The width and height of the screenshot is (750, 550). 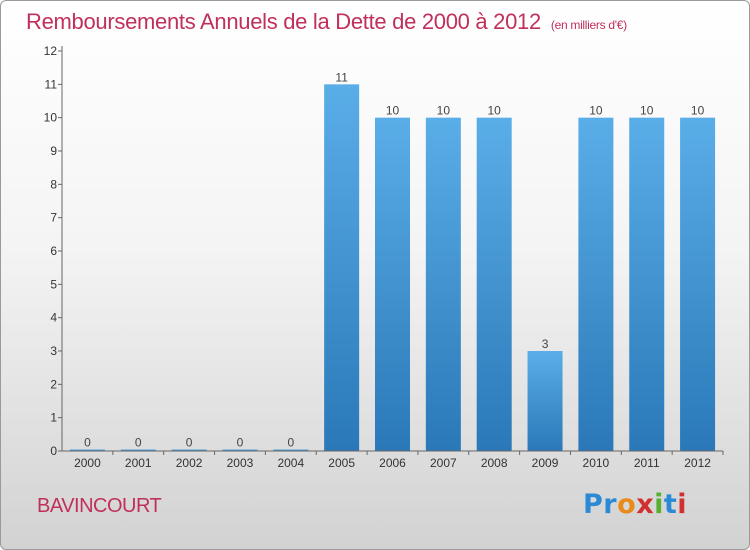 What do you see at coordinates (342, 267) in the screenshot?
I see `bar-2005` at bounding box center [342, 267].